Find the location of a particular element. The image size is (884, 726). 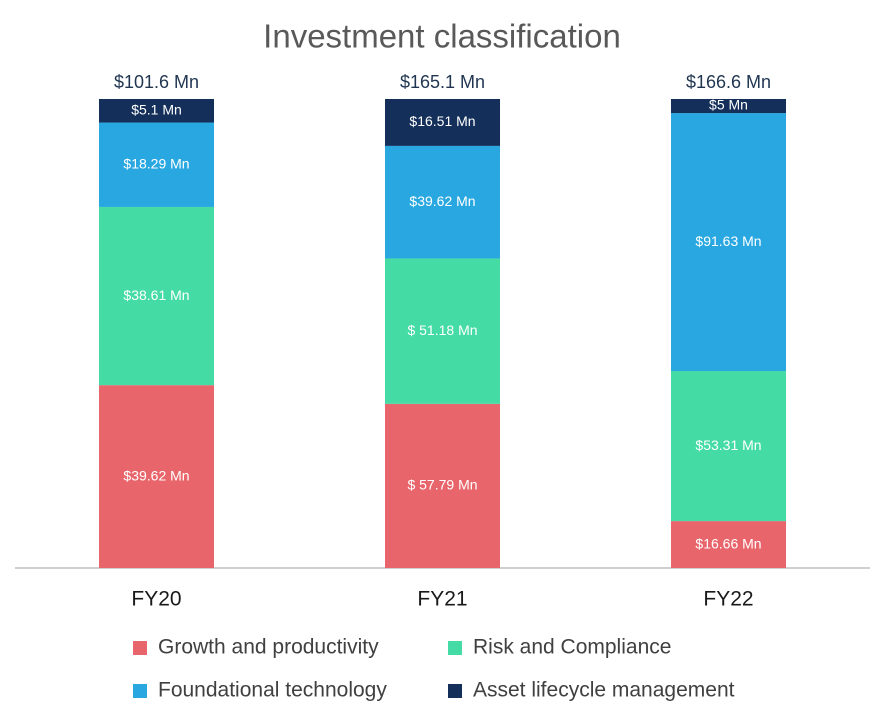

data-label: $91.63 Mn is located at coordinates (728, 241).